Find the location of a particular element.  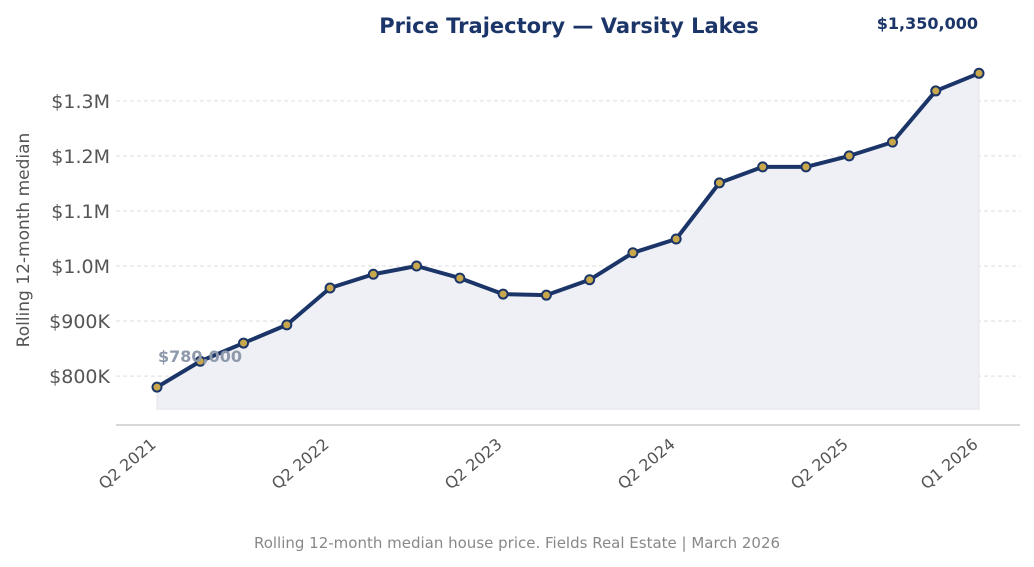

y-tick-label: $1.2M is located at coordinates (80, 157).